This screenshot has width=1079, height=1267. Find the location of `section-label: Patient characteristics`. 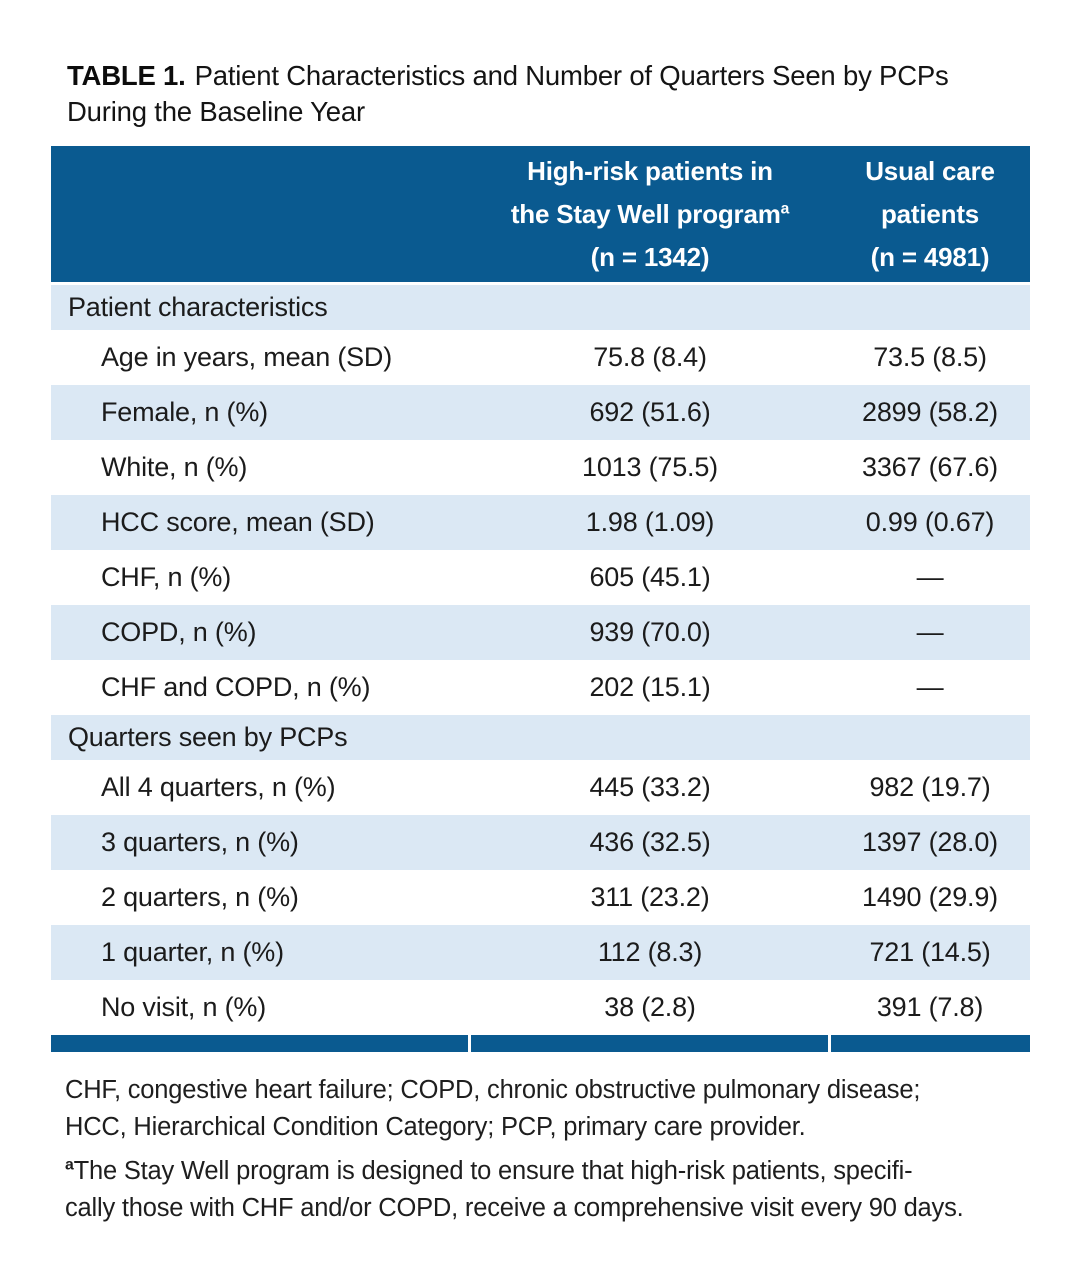

section-label: Patient characteristics is located at coordinates (198, 307).